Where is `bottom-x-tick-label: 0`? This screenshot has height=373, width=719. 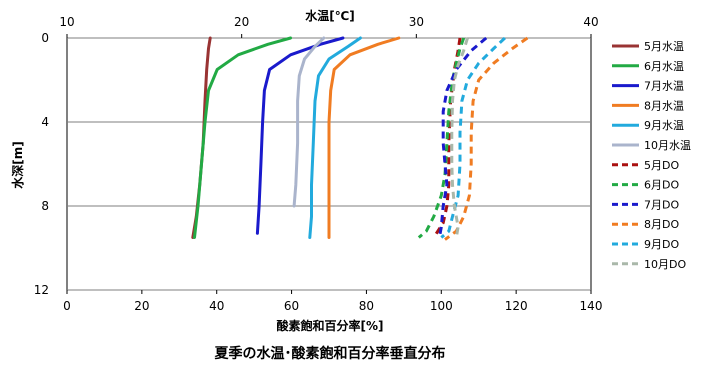
bottom-x-tick-label: 0 is located at coordinates (67, 306).